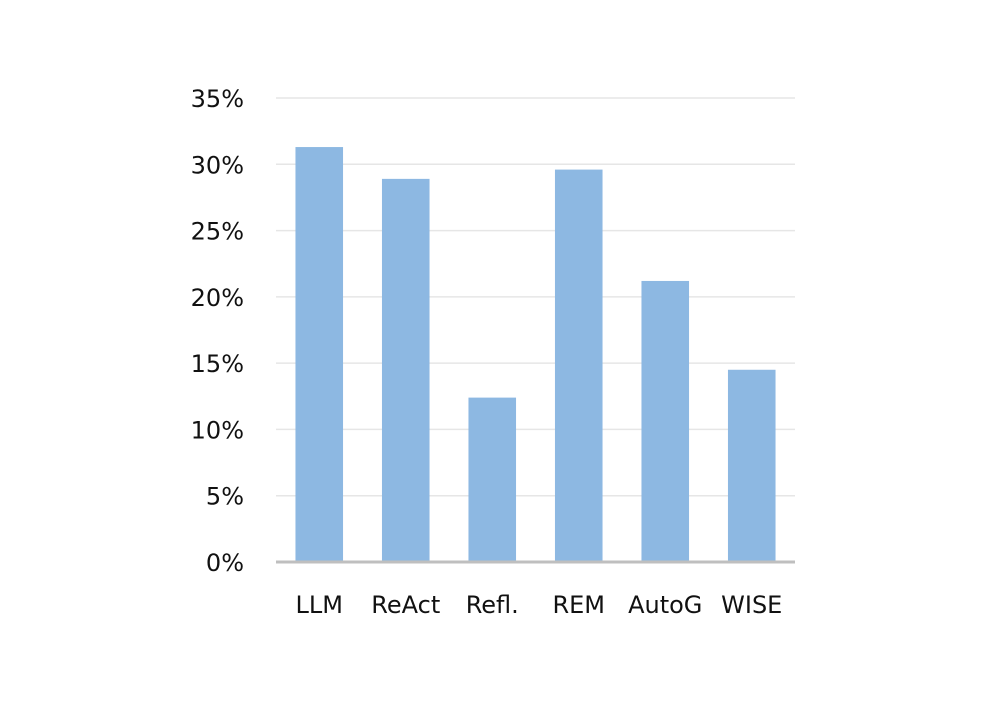 This screenshot has width=996, height=705. Describe the element at coordinates (217, 232) in the screenshot. I see `y-tick-label: 25%` at that location.